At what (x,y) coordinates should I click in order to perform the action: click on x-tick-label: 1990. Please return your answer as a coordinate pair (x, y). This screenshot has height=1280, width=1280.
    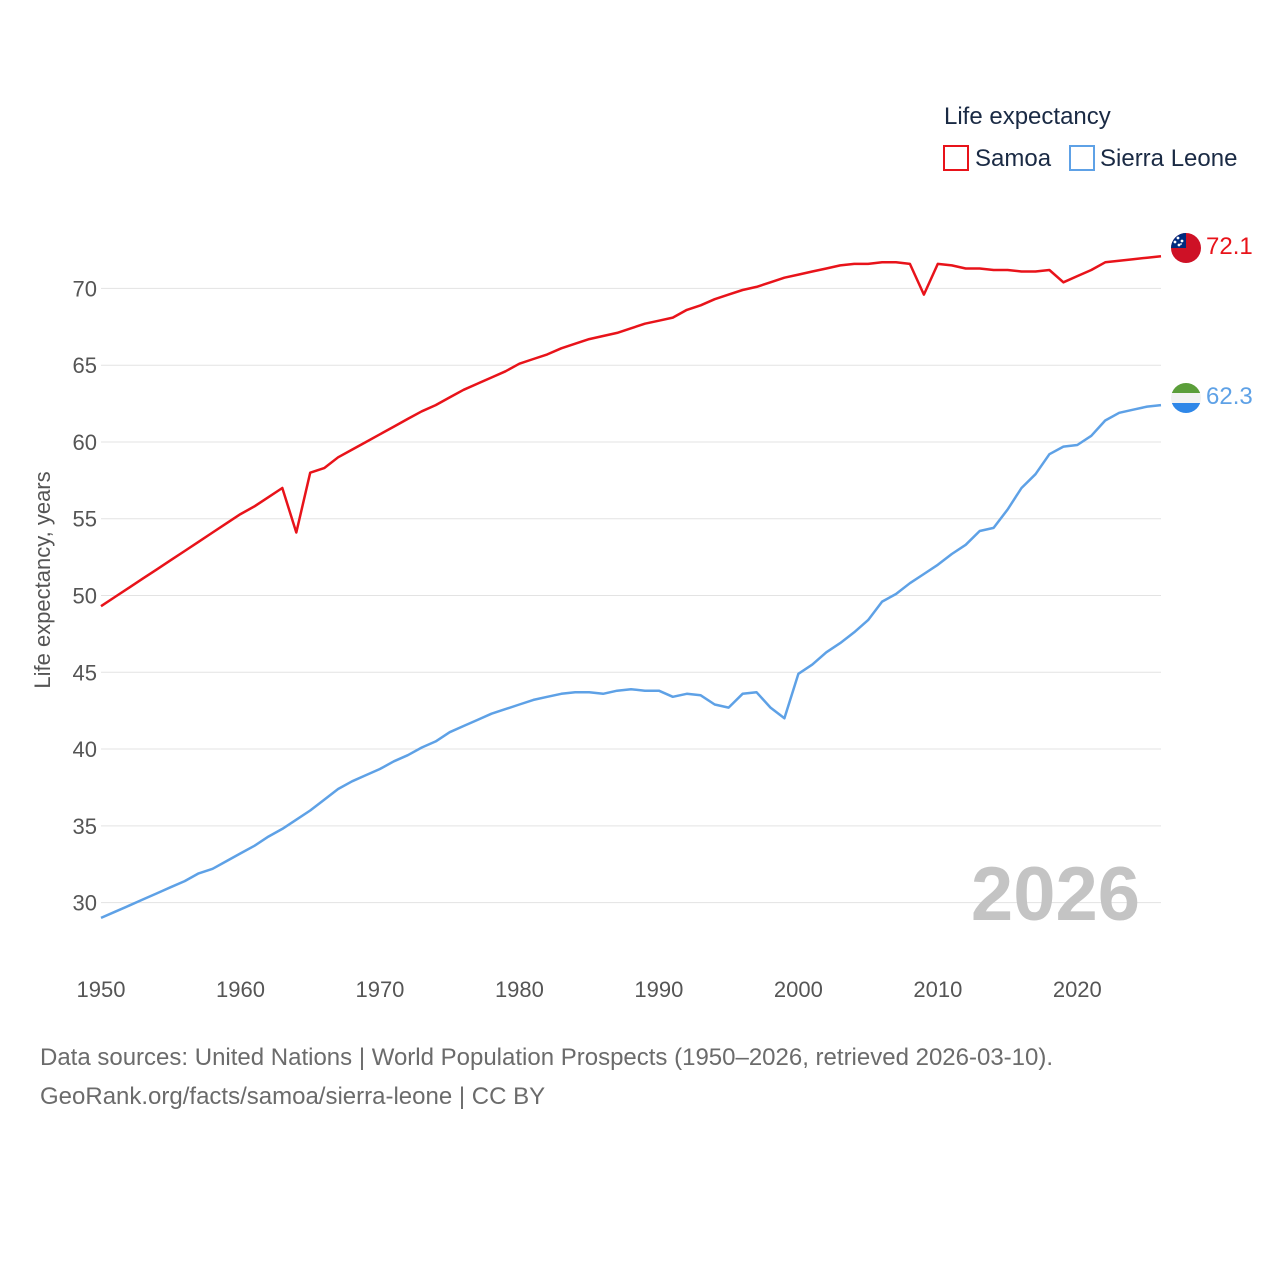
    Looking at the image, I should click on (658, 989).